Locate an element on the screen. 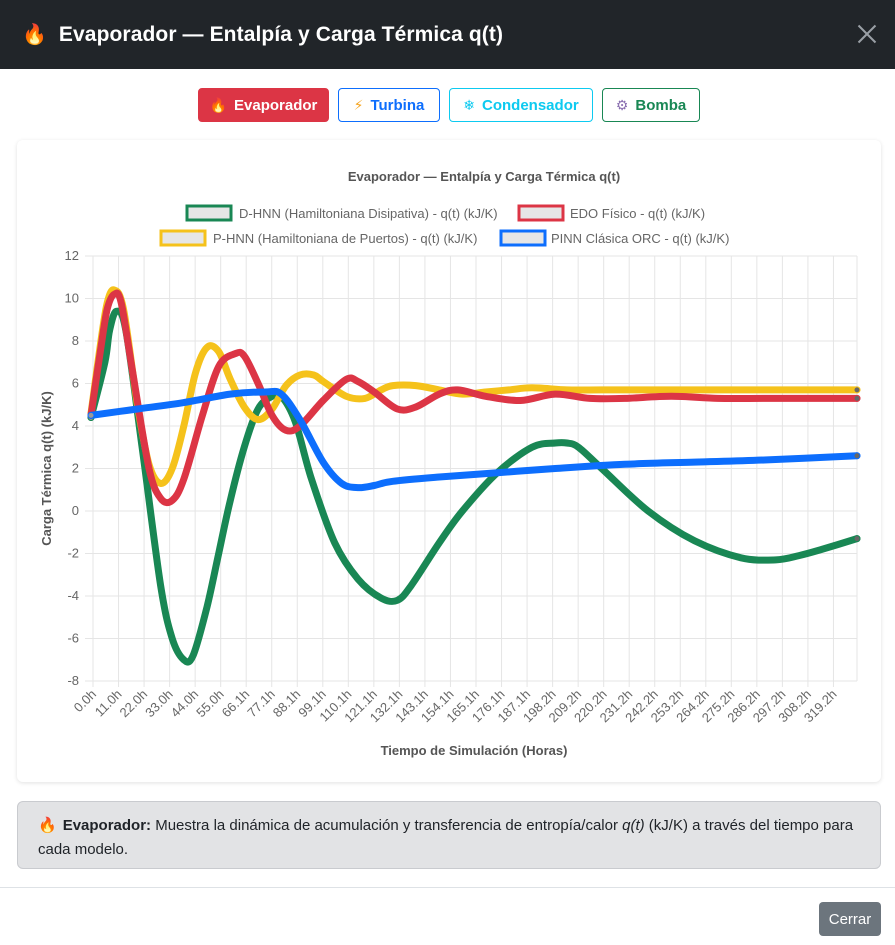  tab-condensador: ❄ Condensador is located at coordinates (521, 105).